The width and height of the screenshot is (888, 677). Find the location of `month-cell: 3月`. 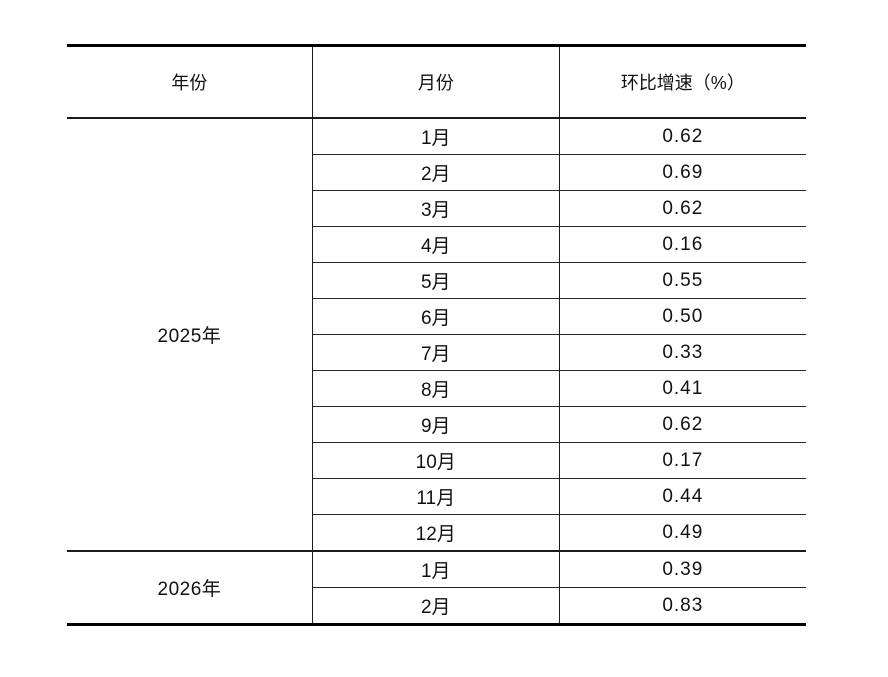

month-cell: 3月 is located at coordinates (435, 208).